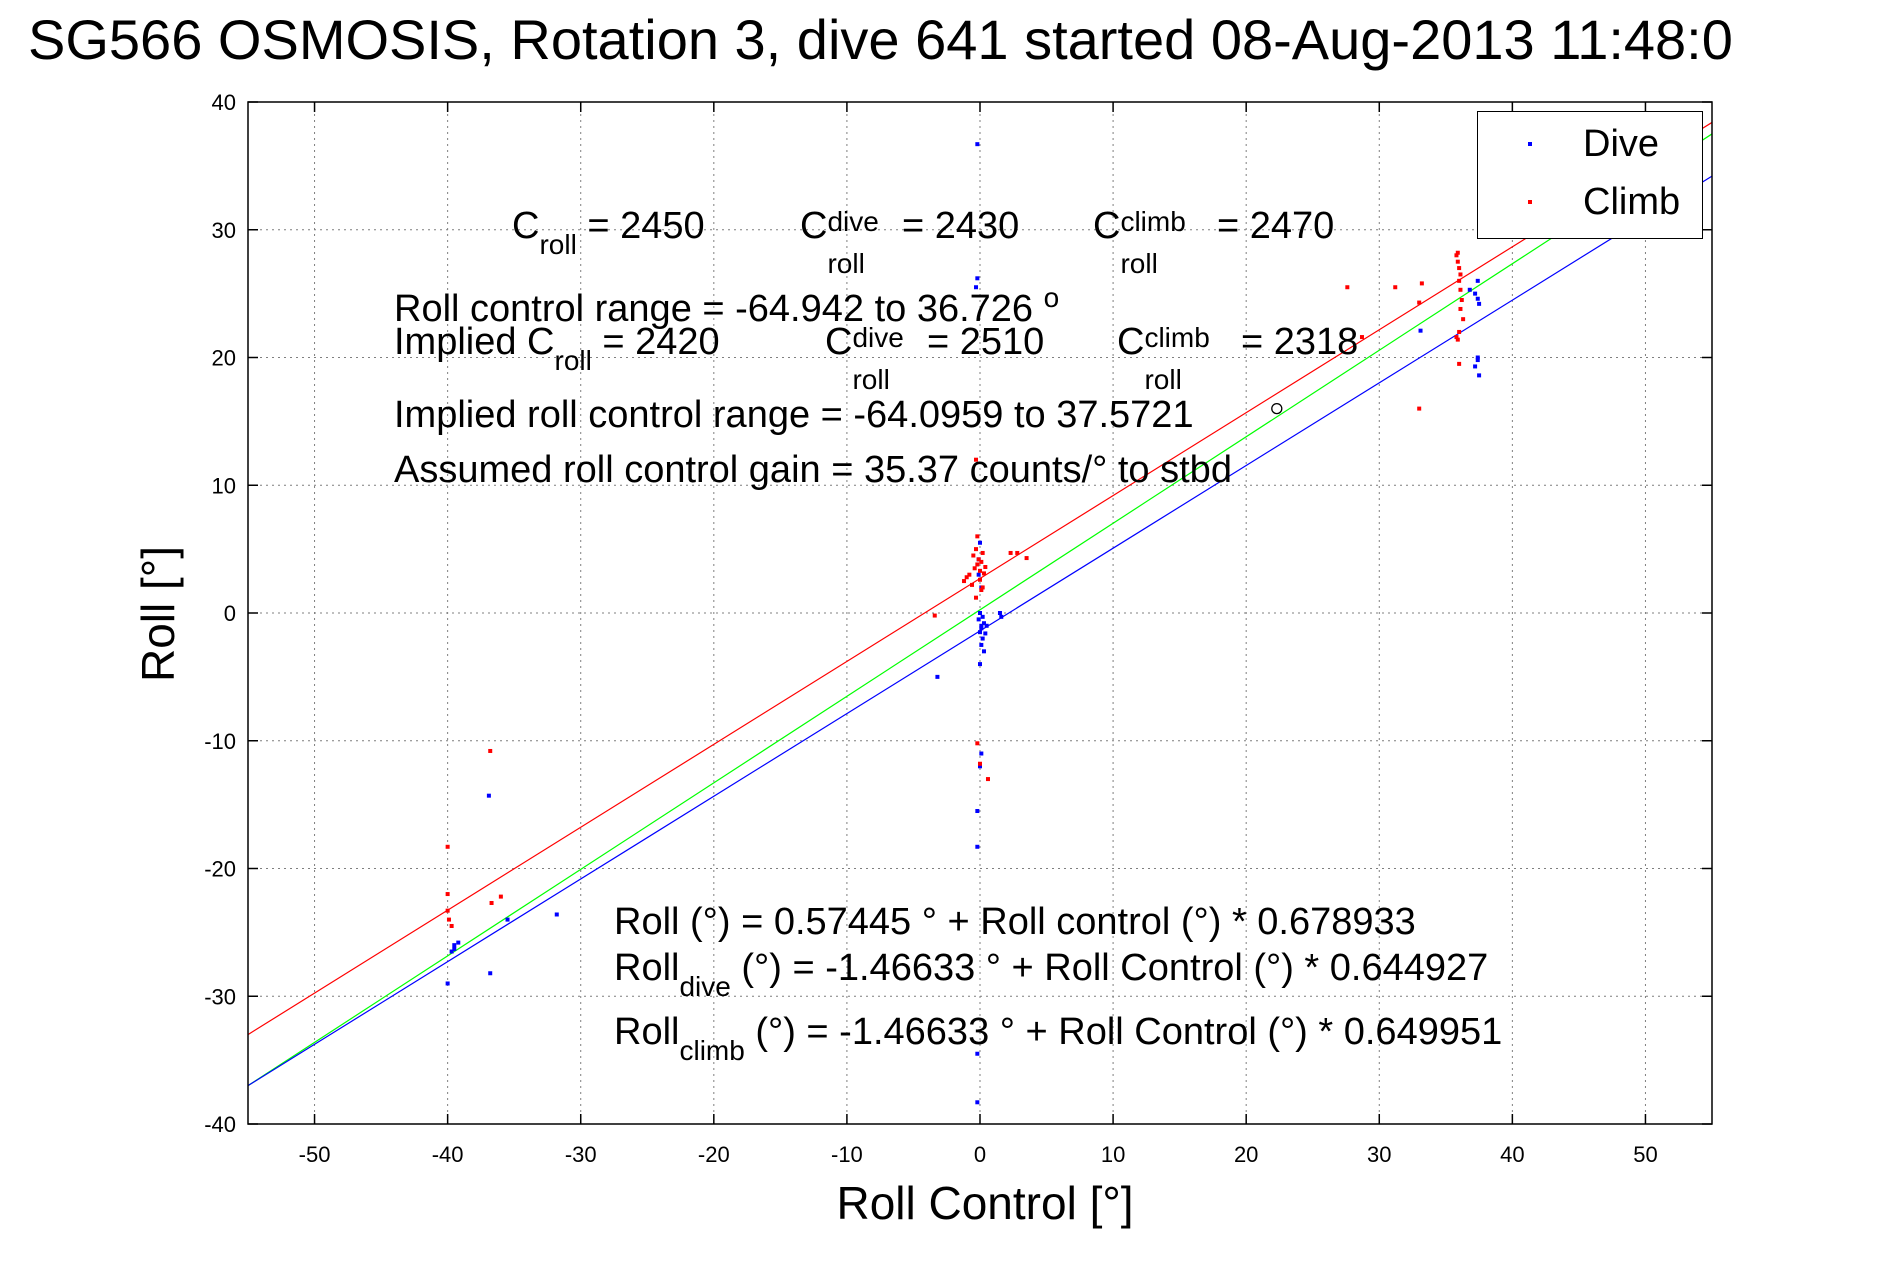  I want to click on x-tick-label: -50, so click(315, 1154).